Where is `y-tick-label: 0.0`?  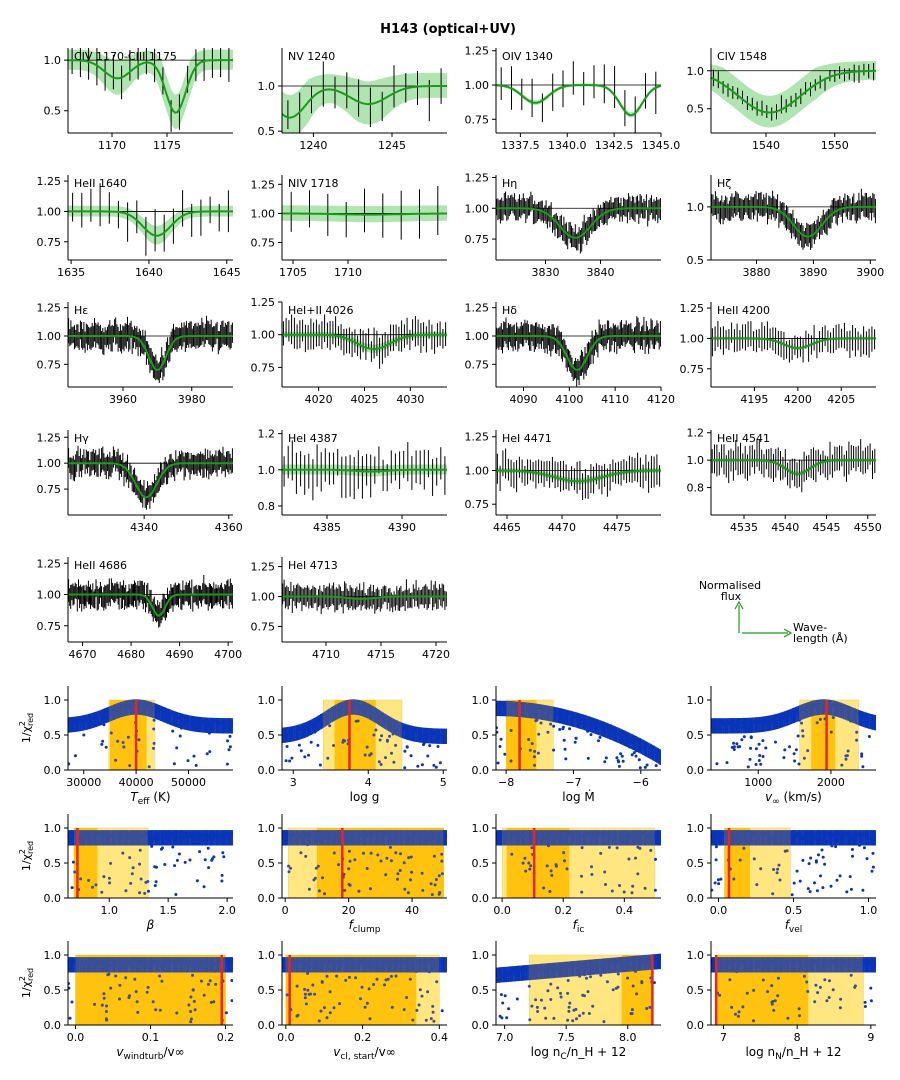
y-tick-label: 0.0 is located at coordinates (696, 898).